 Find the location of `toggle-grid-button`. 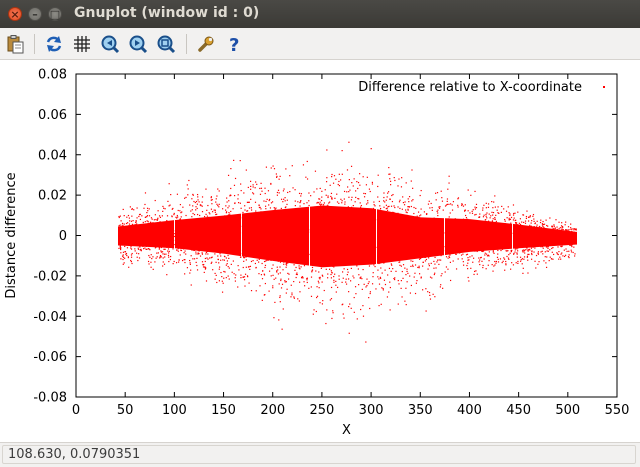

toggle-grid-button is located at coordinates (82, 44).